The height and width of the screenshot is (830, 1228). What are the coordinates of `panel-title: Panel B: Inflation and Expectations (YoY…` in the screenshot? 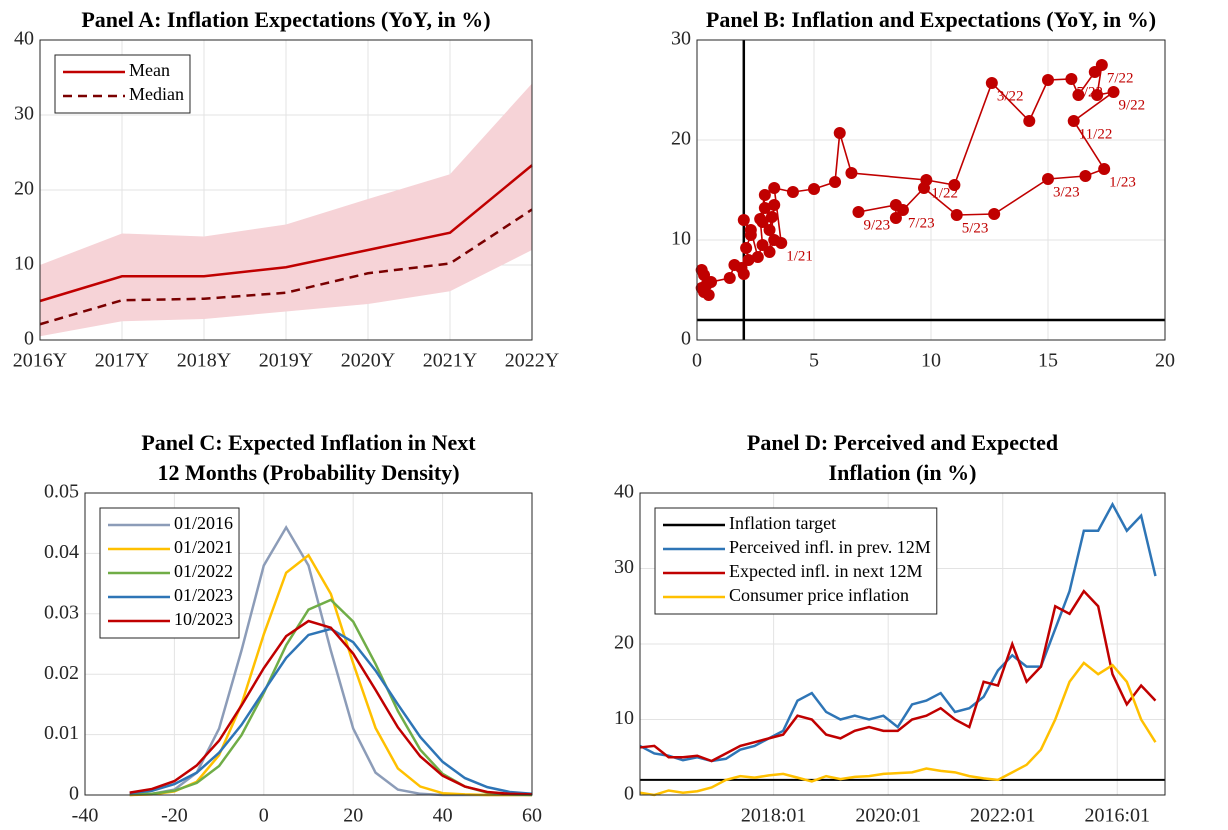 It's located at (931, 19).